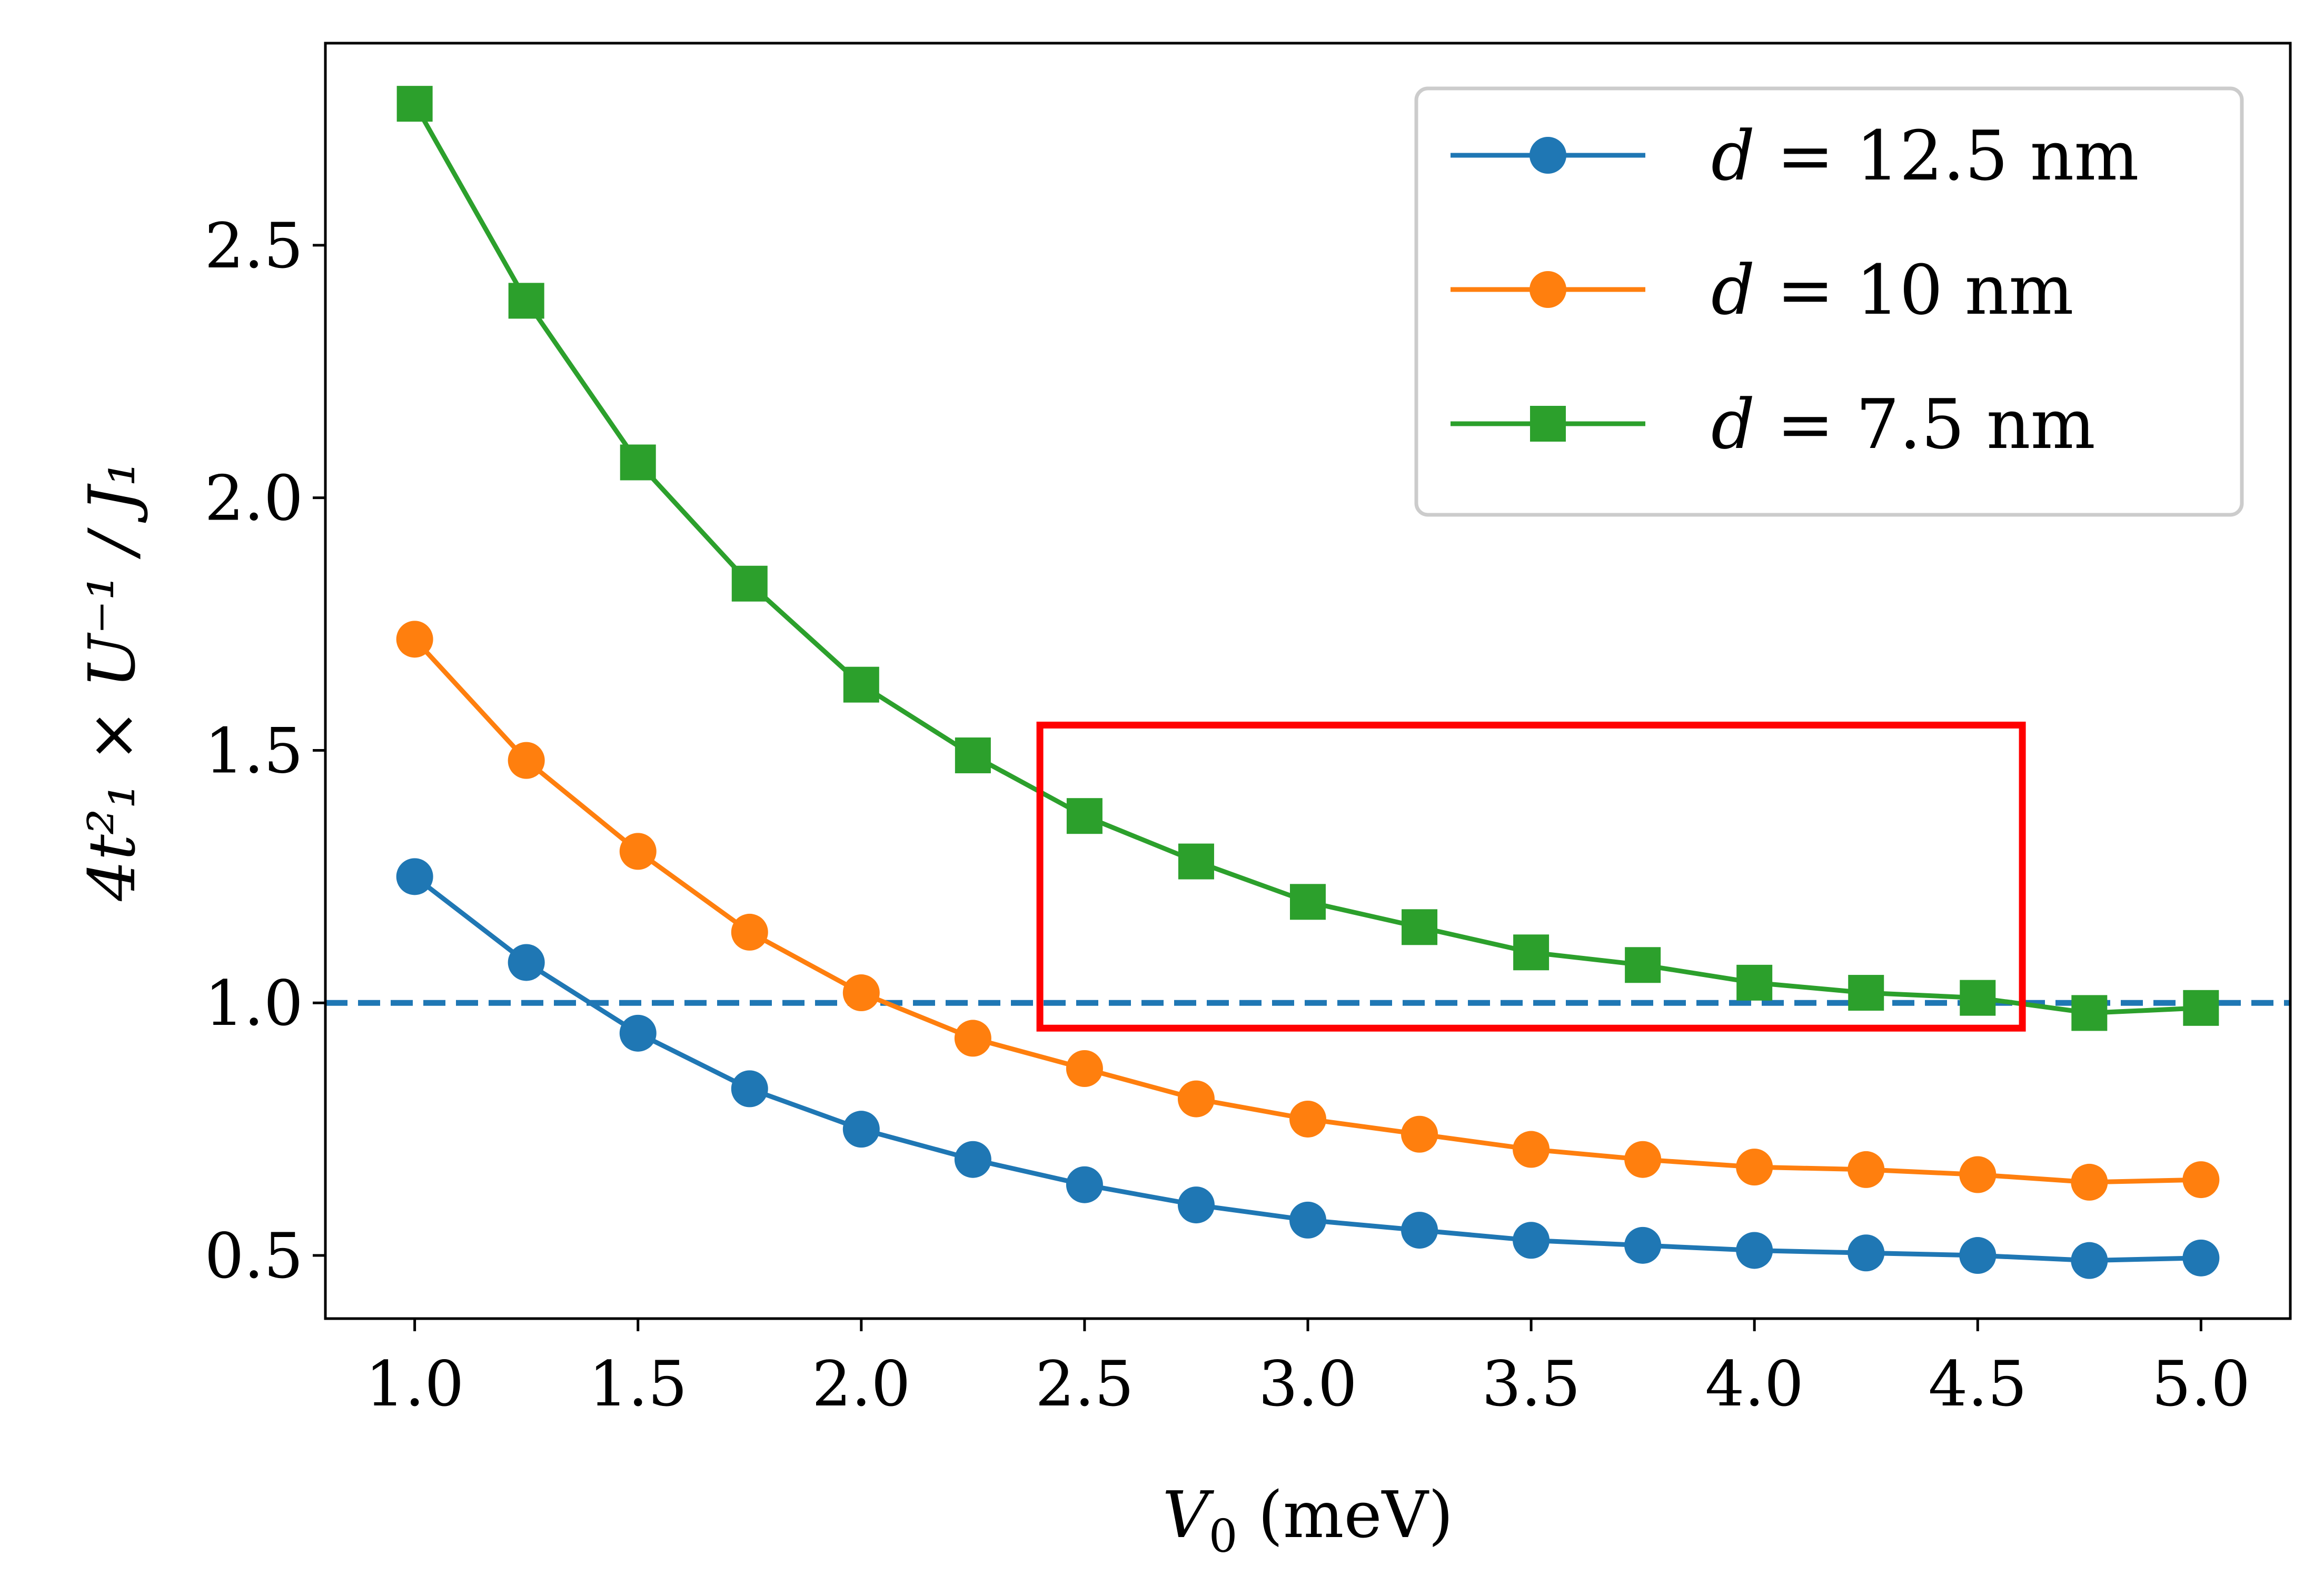 The height and width of the screenshot is (1596, 2324). Describe the element at coordinates (1084, 1384) in the screenshot. I see `x-tick-label: 2.5` at that location.